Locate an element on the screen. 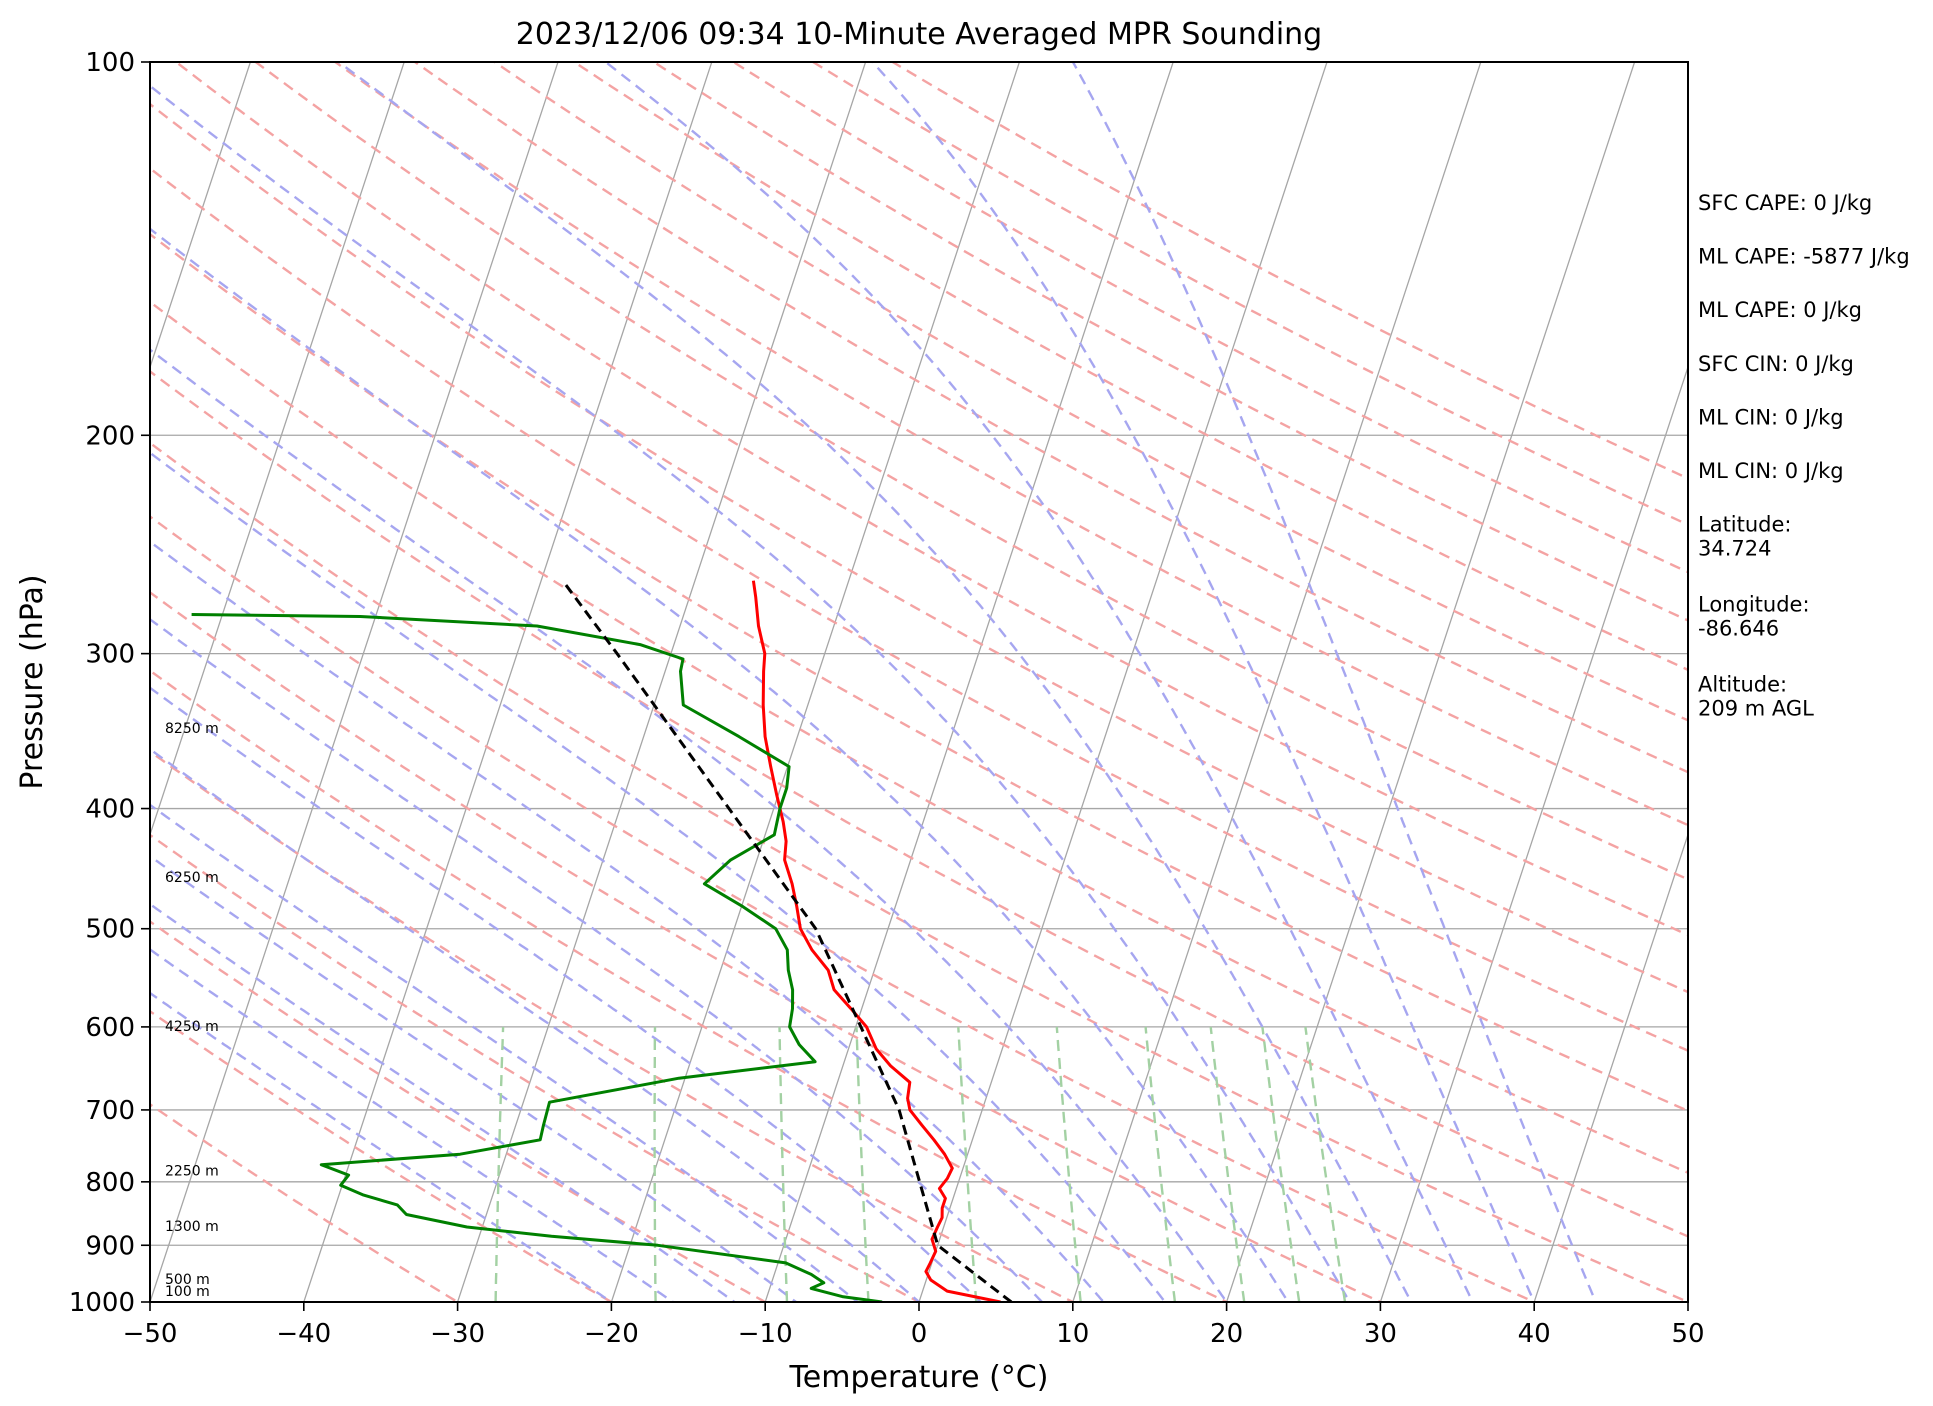 This screenshot has width=1933, height=1406. y-tick-label: 100 is located at coordinates (110, 63).